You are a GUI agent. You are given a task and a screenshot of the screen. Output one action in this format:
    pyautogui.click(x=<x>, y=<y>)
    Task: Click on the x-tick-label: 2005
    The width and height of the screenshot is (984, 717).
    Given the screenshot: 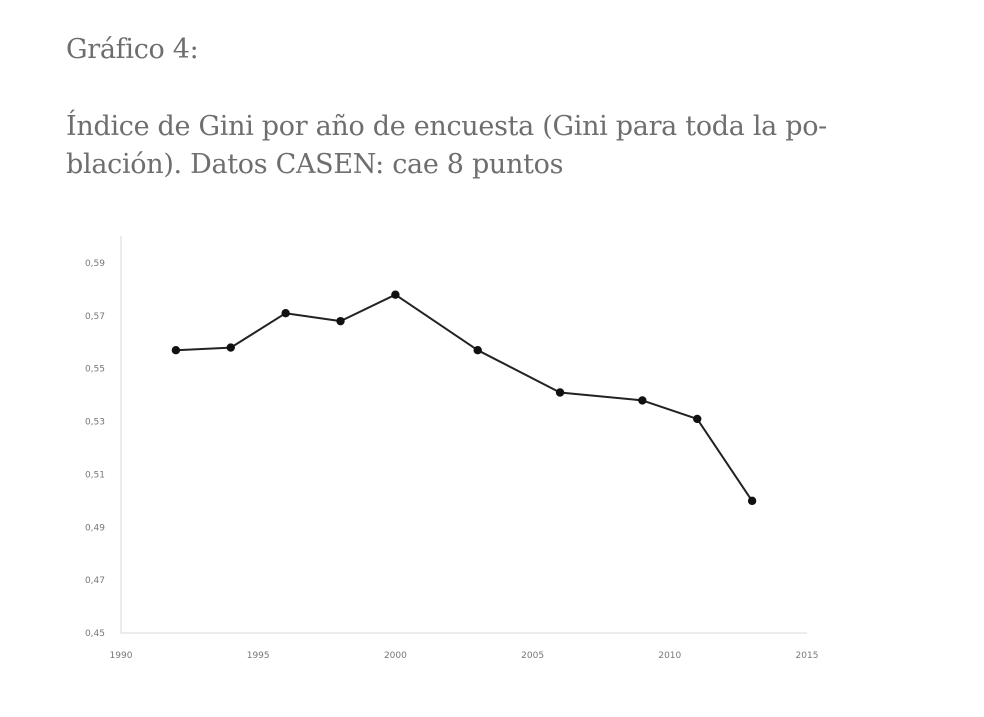 What is the action you would take?
    pyautogui.click(x=532, y=656)
    